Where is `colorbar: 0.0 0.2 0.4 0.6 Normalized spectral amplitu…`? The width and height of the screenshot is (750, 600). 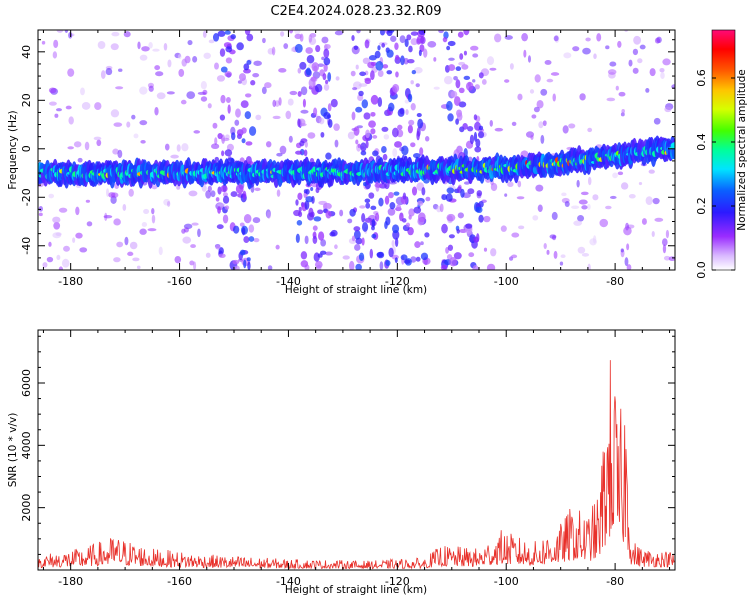 colorbar: 0.0 0.2 0.4 0.6 Normalized spectral amplitu… is located at coordinates (721, 154).